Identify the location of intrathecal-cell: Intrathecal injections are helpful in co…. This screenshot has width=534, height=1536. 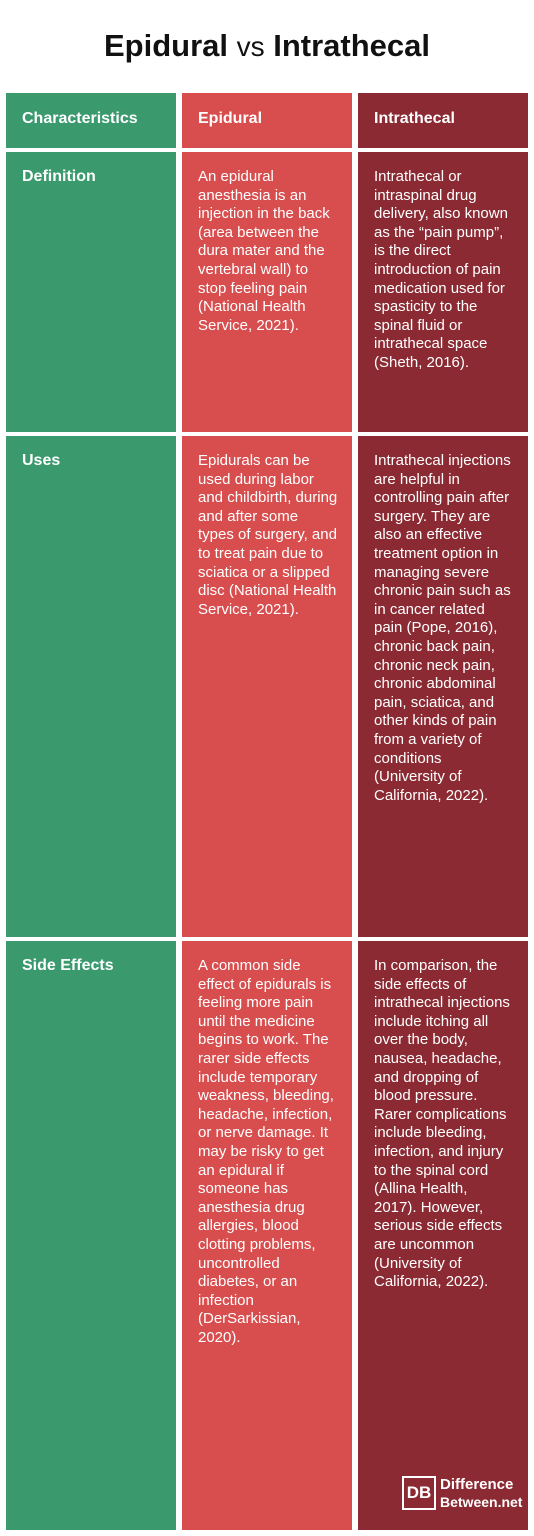
(443, 686).